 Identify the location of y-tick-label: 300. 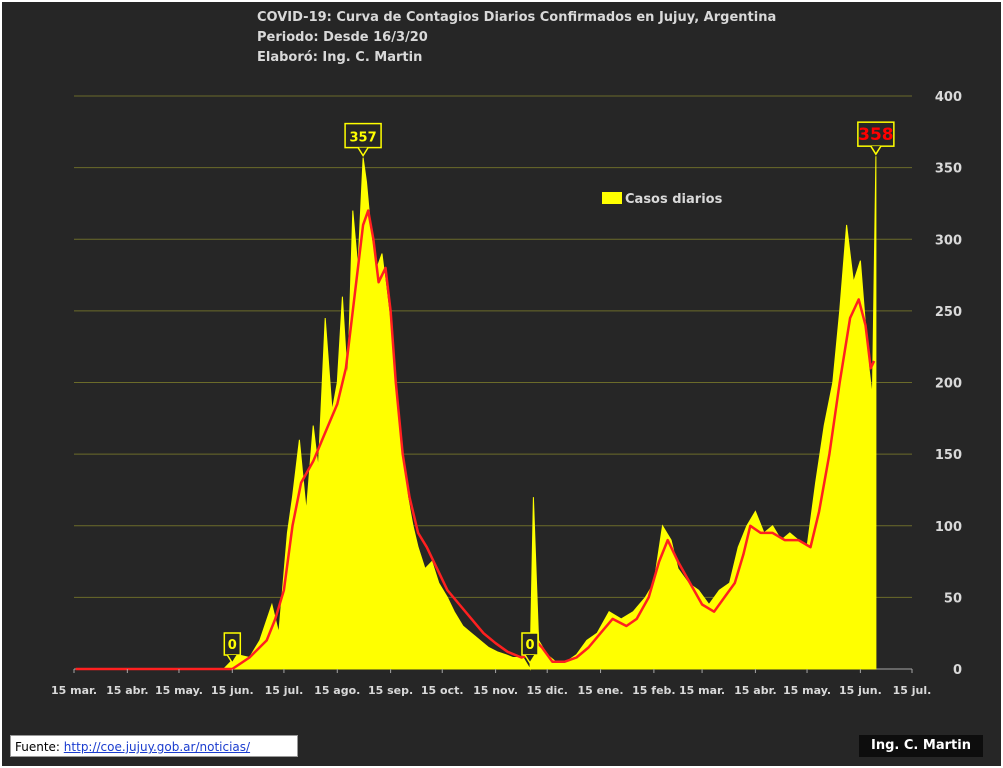
(948, 240).